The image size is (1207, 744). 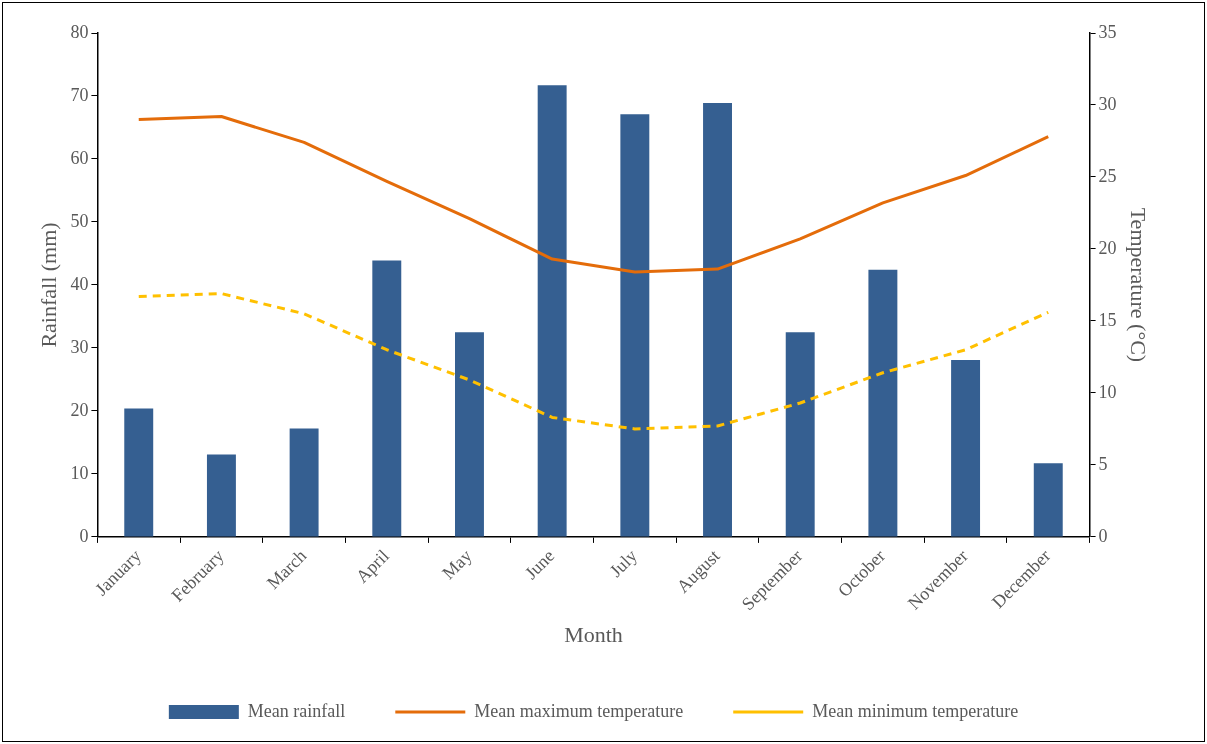 I want to click on y-tick-label: 50, so click(x=79, y=220).